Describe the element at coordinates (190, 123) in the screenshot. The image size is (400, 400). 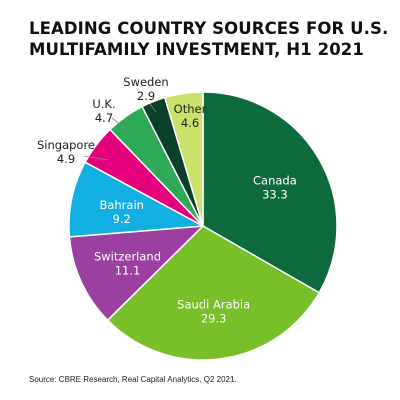
I see `slice-value-other: 4.6` at that location.